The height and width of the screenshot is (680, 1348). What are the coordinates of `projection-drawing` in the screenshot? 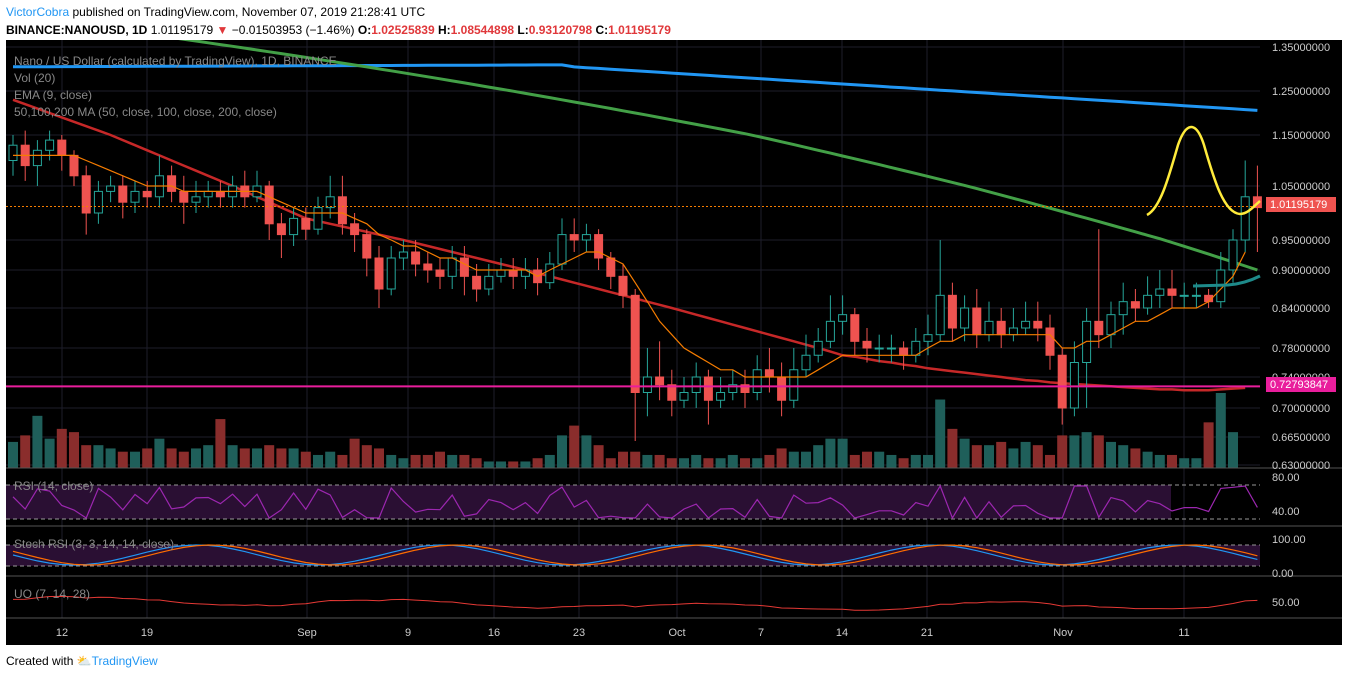 It's located at (1203, 171).